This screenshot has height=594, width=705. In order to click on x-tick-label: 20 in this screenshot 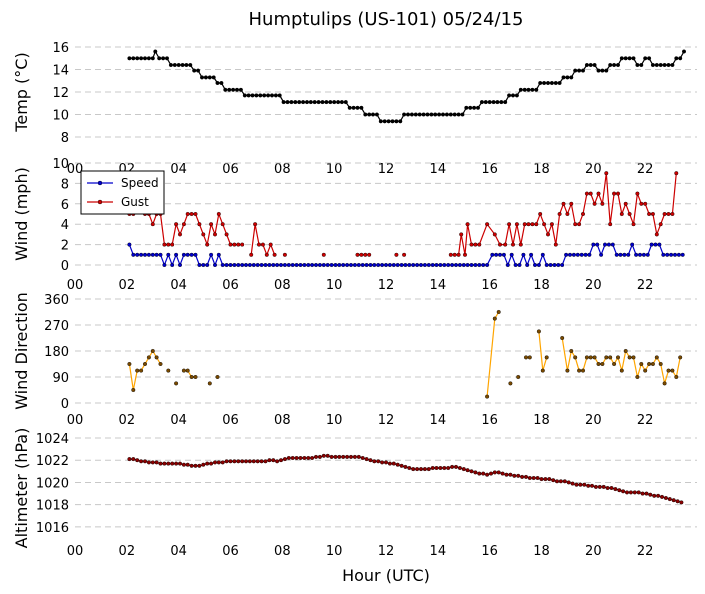, I will do `click(593, 551)`.